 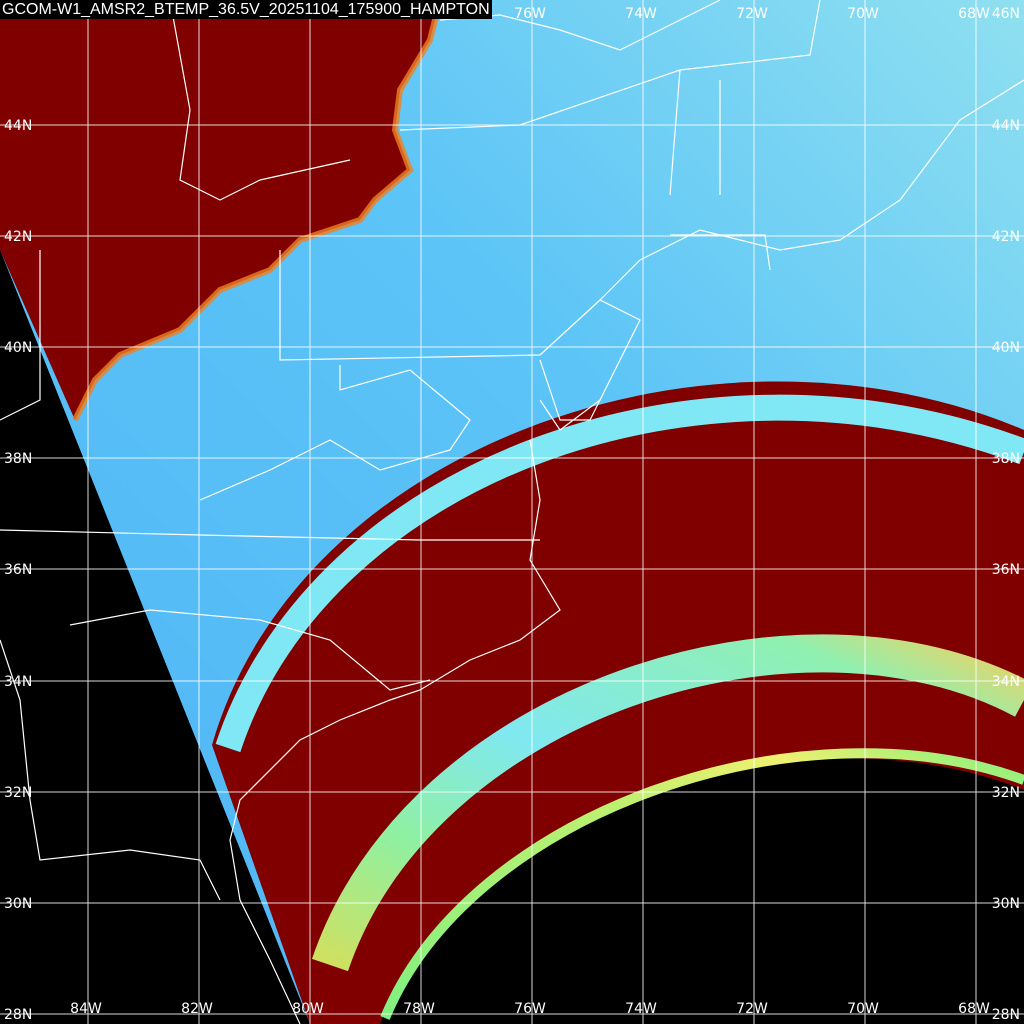 What do you see at coordinates (1006, 1015) in the screenshot?
I see `lat-label-right: 28N` at bounding box center [1006, 1015].